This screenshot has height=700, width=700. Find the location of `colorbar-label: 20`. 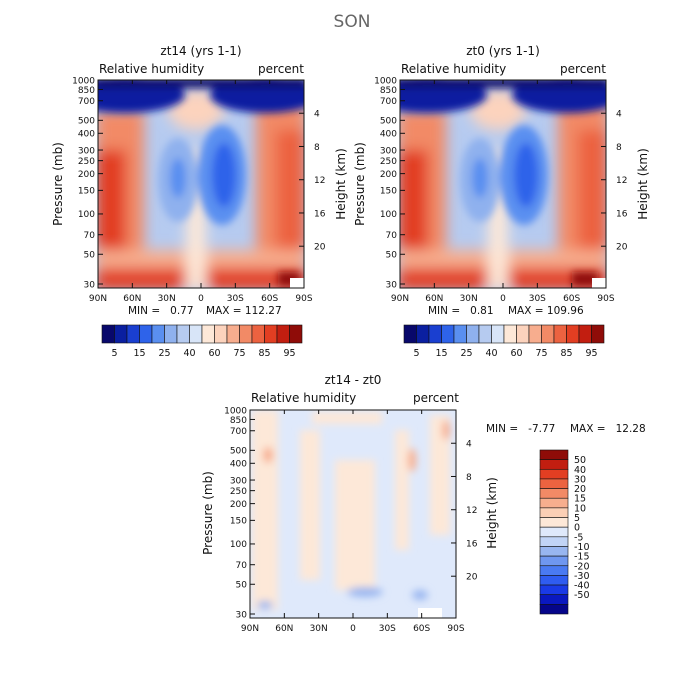

colorbar-label: 20 is located at coordinates (580, 489).